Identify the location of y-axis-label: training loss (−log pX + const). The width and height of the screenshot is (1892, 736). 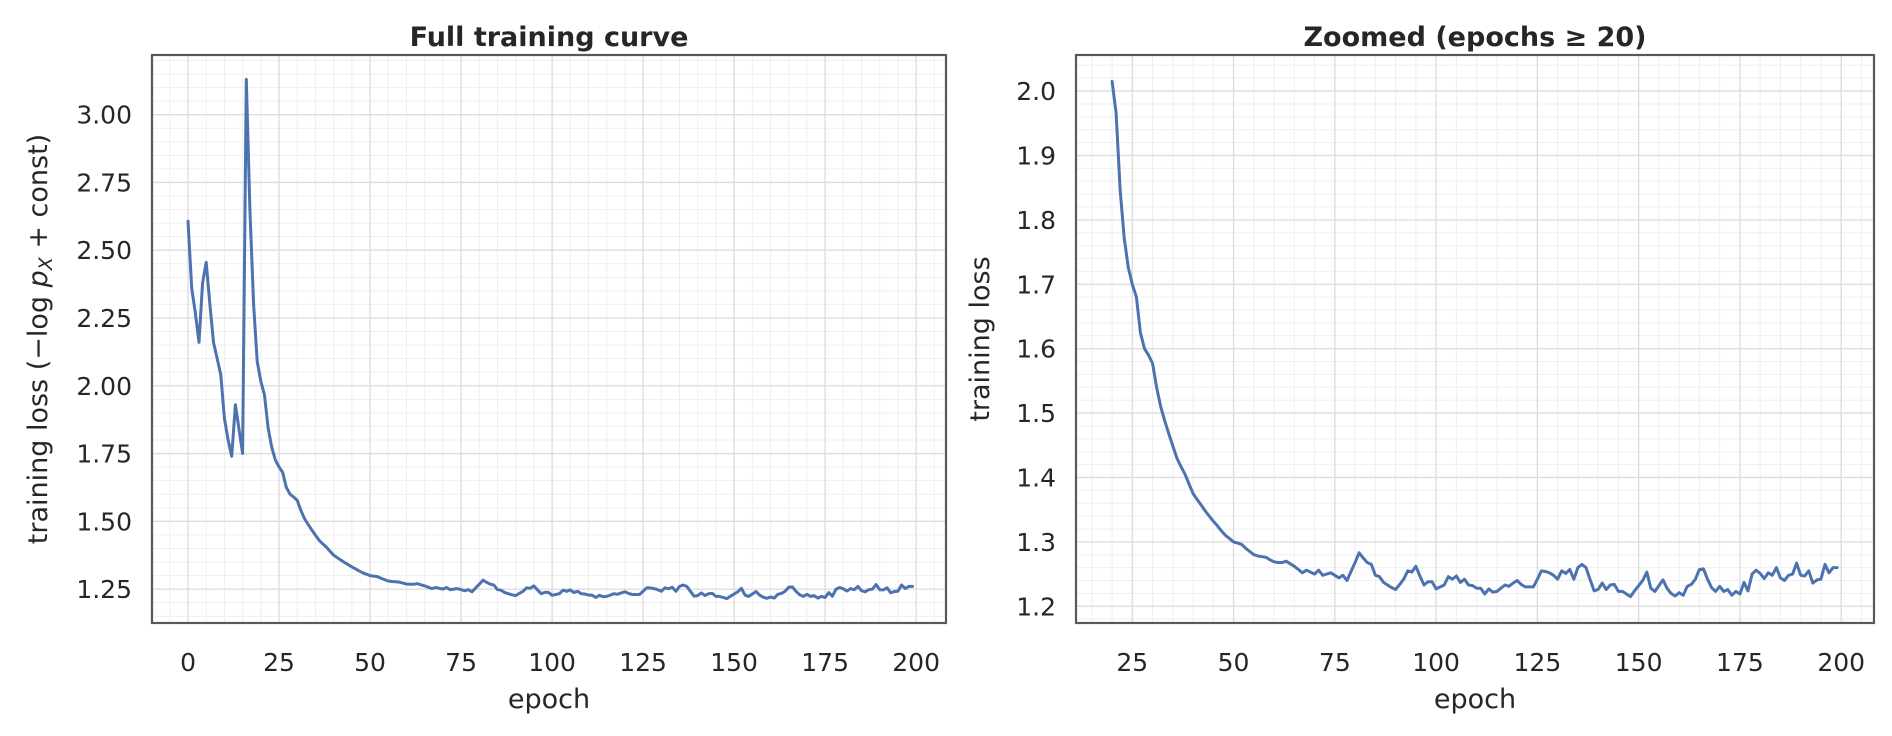
(40, 339).